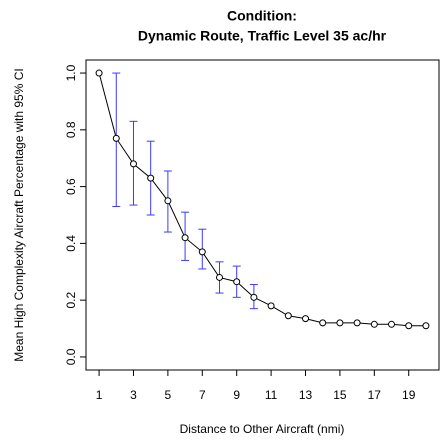 This screenshot has width=441, height=442. Describe the element at coordinates (133, 395) in the screenshot. I see `x-tick-label: 3` at that location.